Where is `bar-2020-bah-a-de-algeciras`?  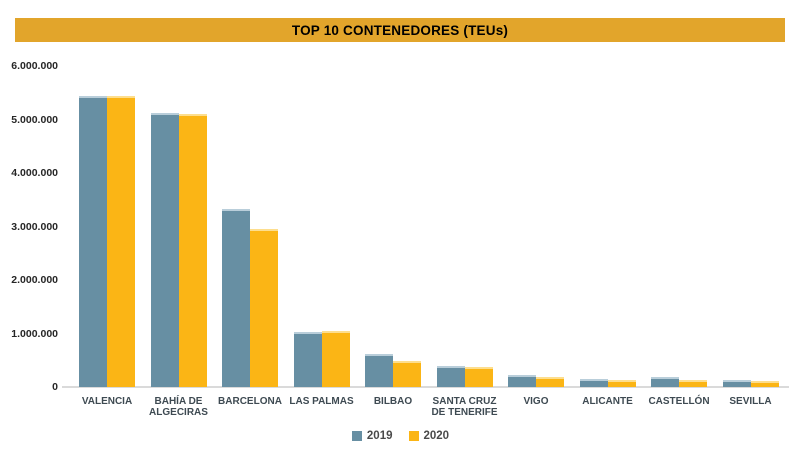 bar-2020-bah-a-de-algeciras is located at coordinates (192, 250).